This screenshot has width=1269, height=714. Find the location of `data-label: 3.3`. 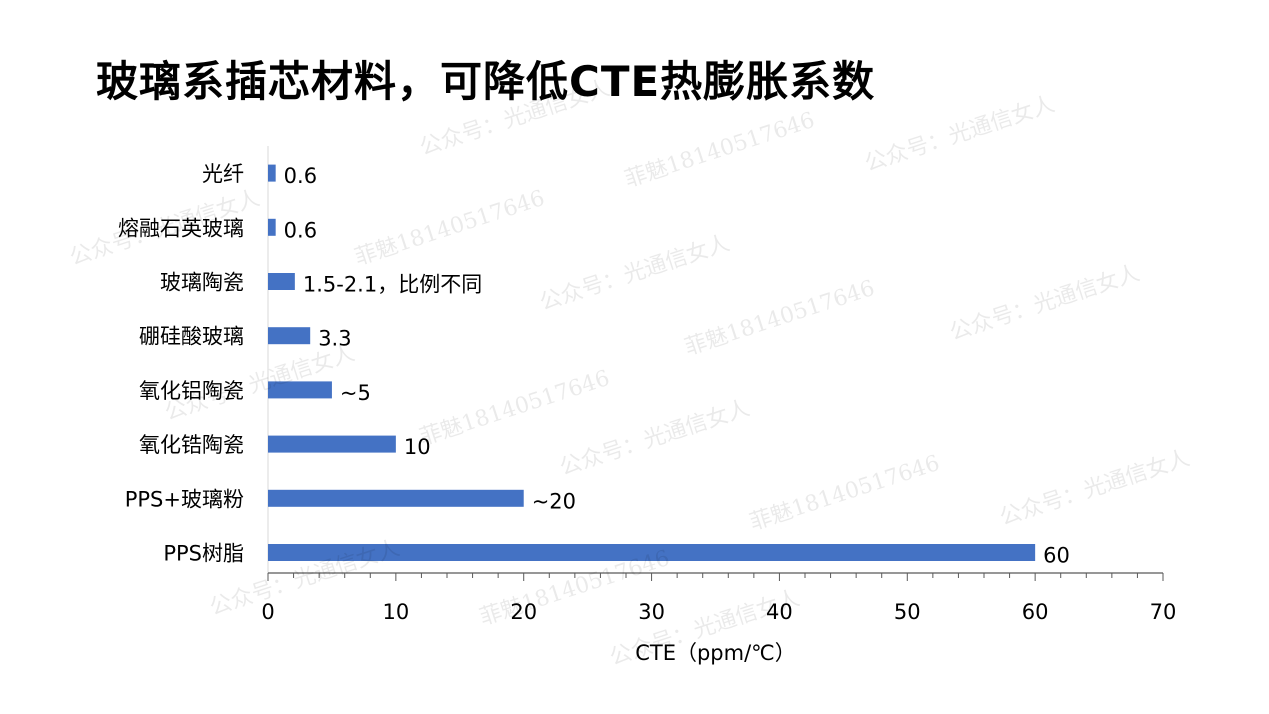

data-label: 3.3 is located at coordinates (334, 339).